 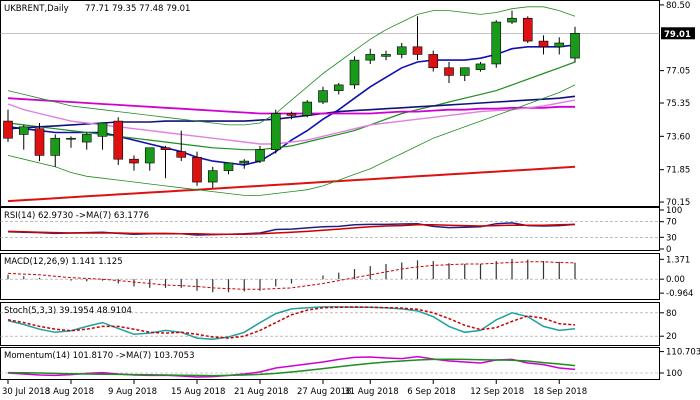 I want to click on x-tick-label: 27 Aug 2018, so click(x=324, y=392).